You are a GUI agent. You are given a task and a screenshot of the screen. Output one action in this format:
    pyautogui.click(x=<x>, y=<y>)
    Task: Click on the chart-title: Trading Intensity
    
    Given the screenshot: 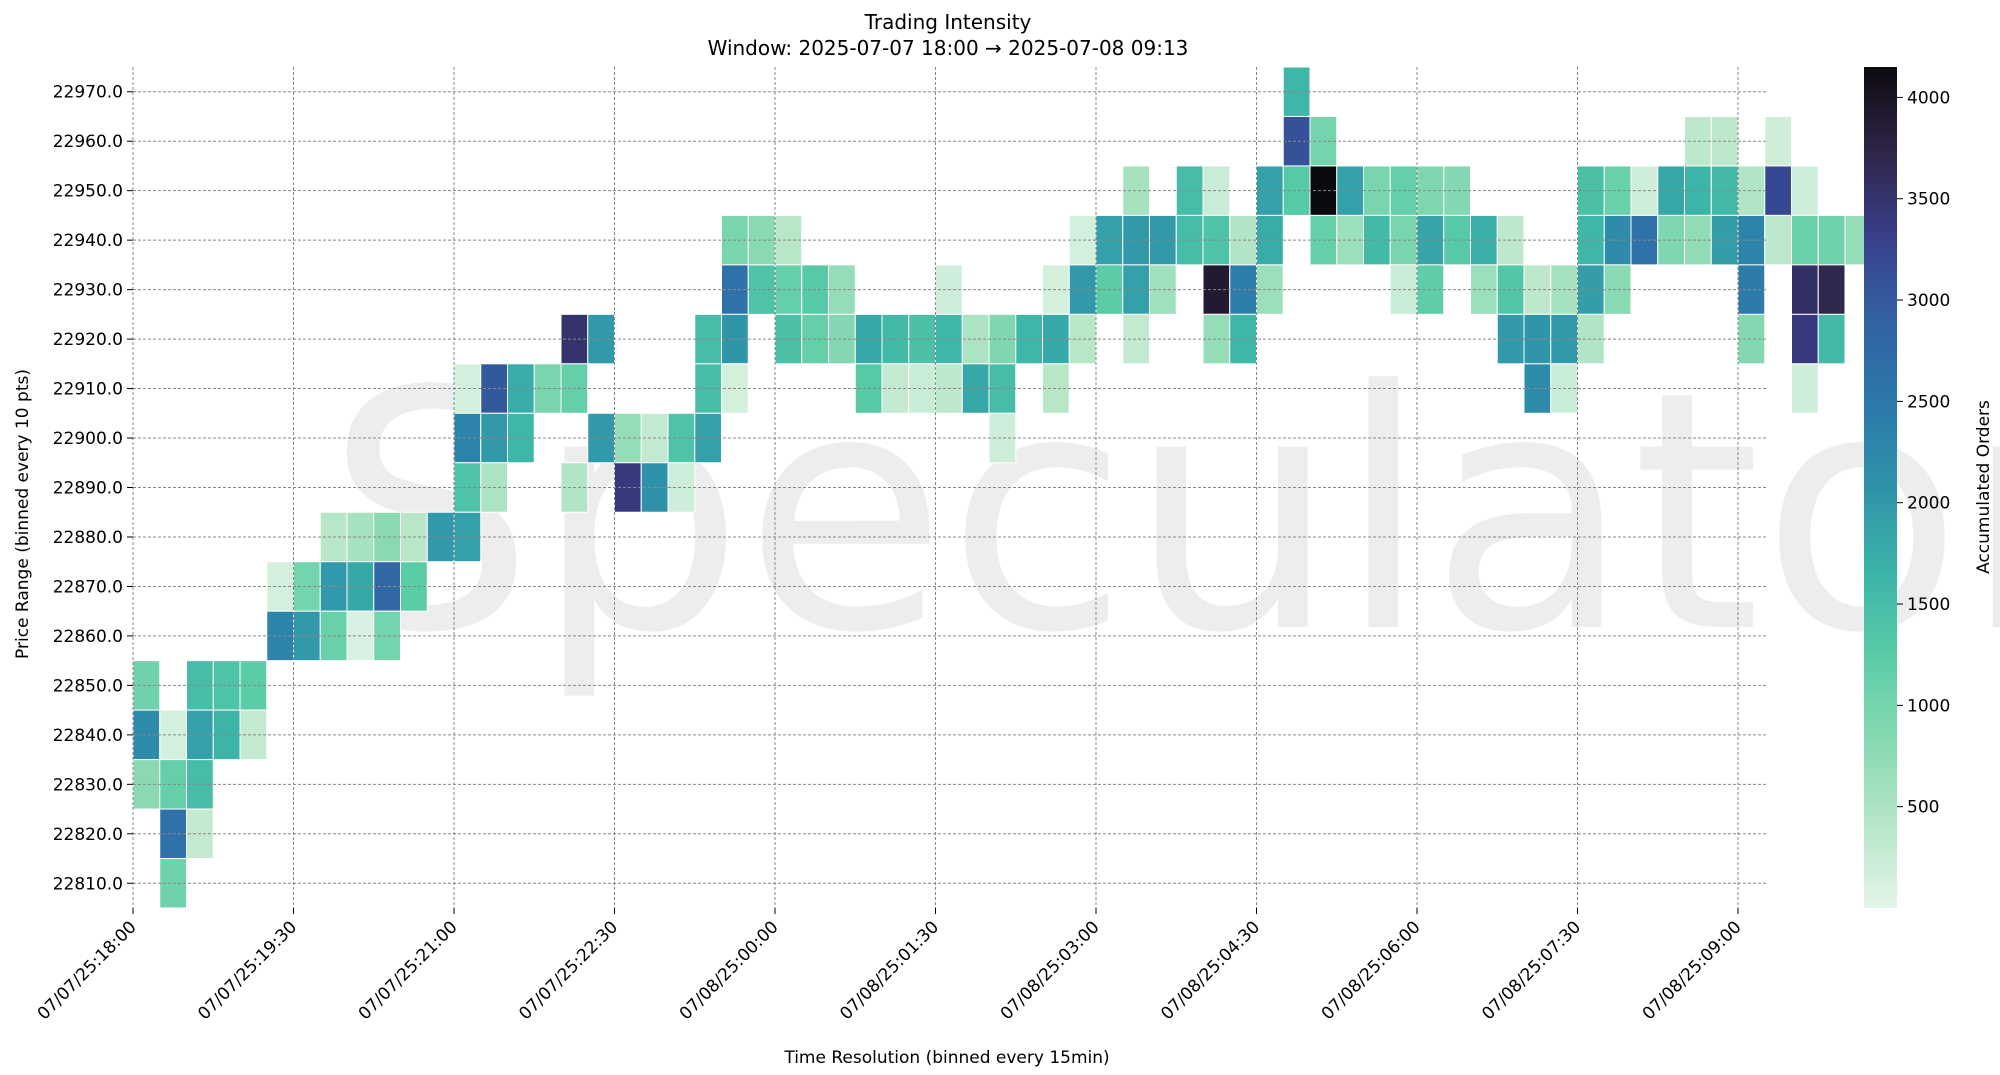 What is the action you would take?
    pyautogui.click(x=948, y=22)
    